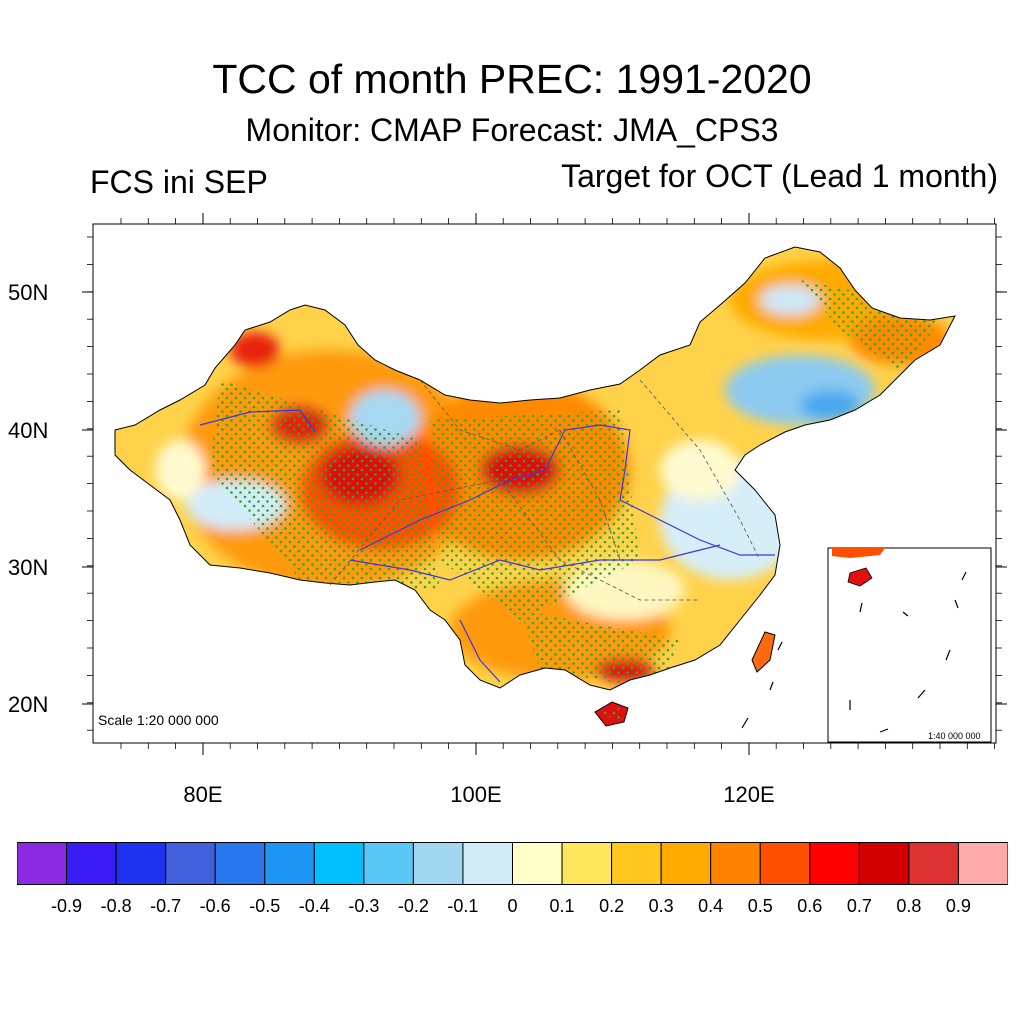 Image resolution: width=1024 pixels, height=1024 pixels. Describe the element at coordinates (28, 292) in the screenshot. I see `lat-label-50n: 50N` at that location.